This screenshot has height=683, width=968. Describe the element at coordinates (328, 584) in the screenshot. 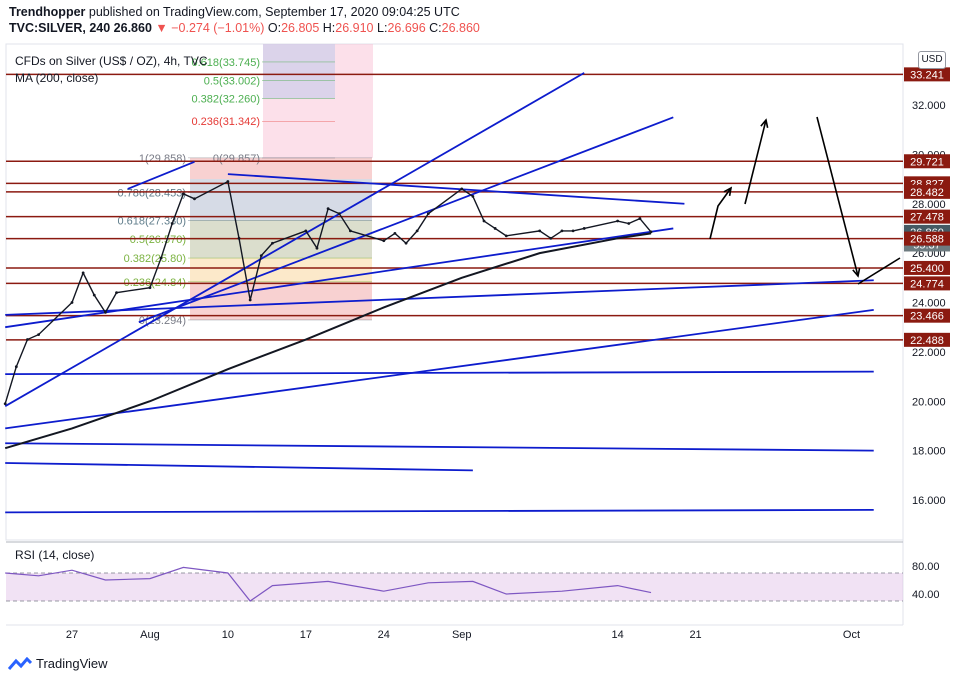

I see `rsi-line` at that location.